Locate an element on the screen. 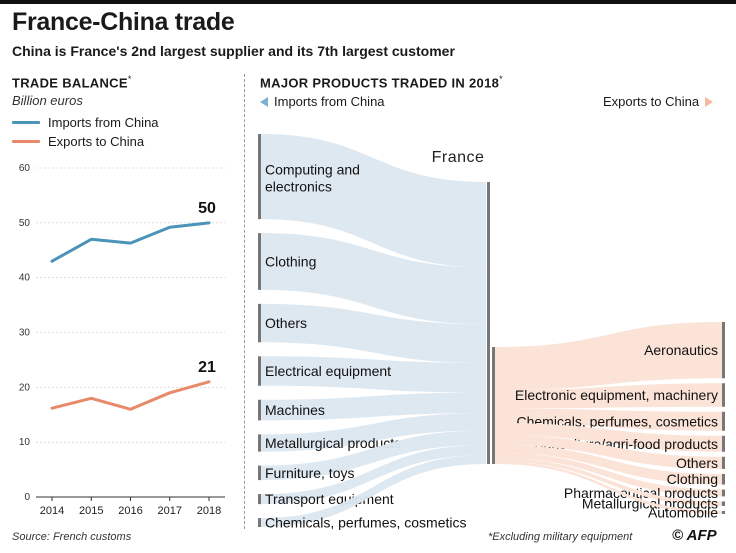  end-value-label: 50 is located at coordinates (207, 208).